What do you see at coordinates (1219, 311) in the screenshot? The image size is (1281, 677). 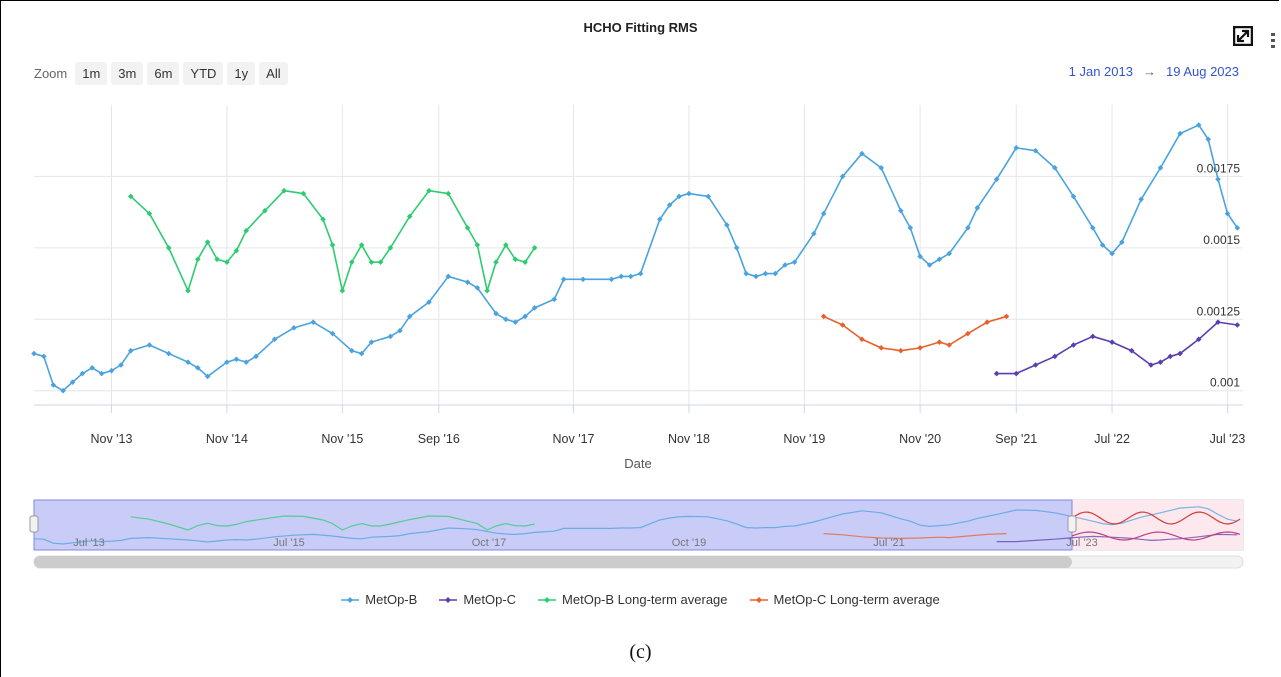 I see `y-tick-label: 0.00125` at bounding box center [1219, 311].